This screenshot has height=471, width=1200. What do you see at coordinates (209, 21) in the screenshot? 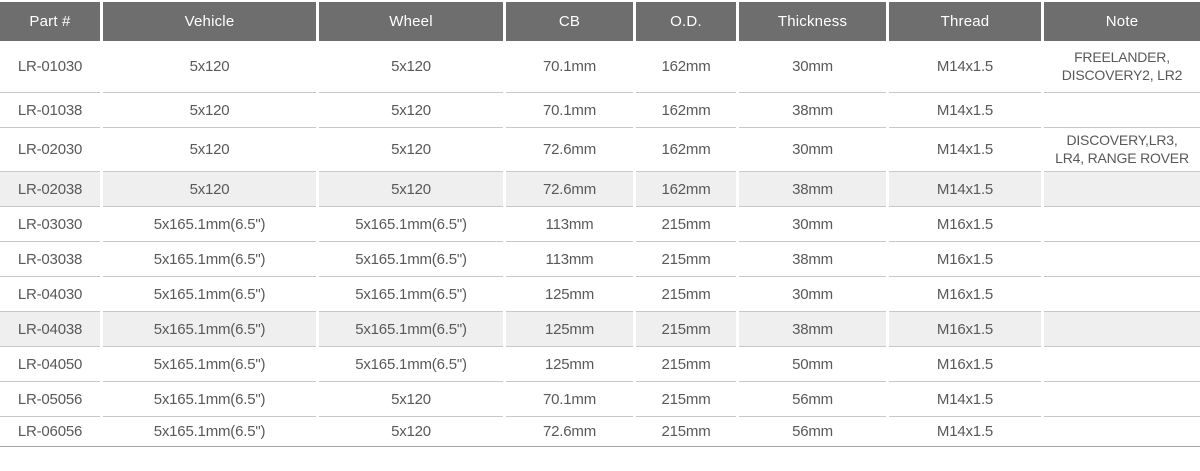
I see `column-header-vehicle: Vehicle` at bounding box center [209, 21].